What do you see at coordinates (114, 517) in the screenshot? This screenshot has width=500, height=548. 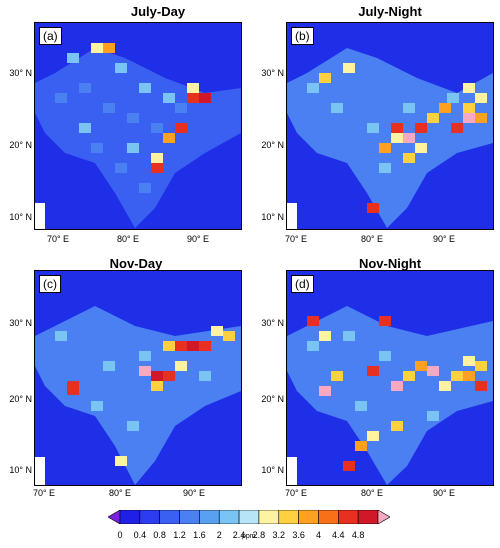 I see `colorbar-min-arrow` at bounding box center [114, 517].